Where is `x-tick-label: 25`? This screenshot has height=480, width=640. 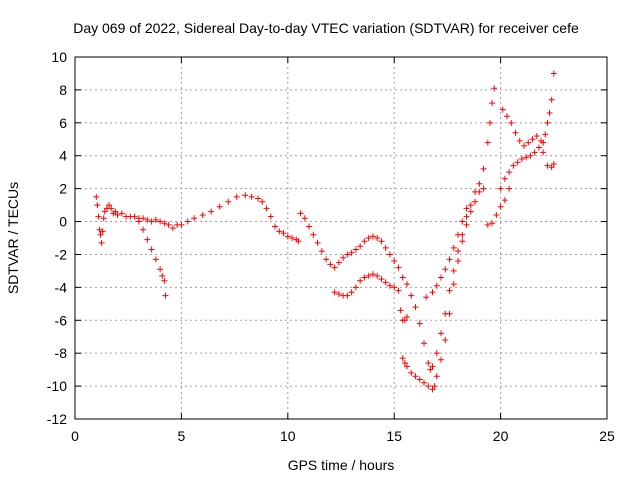 x-tick-label: 25 is located at coordinates (607, 436).